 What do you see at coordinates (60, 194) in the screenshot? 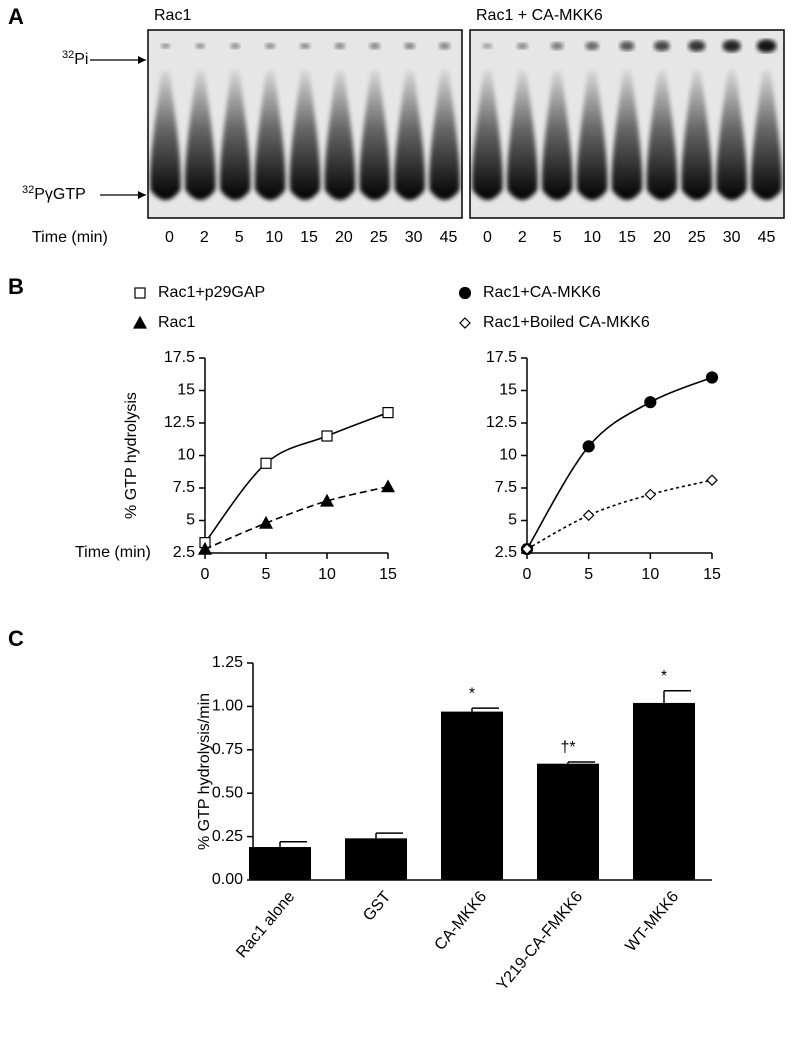
I see `marker-text: PγGTP` at bounding box center [60, 194].